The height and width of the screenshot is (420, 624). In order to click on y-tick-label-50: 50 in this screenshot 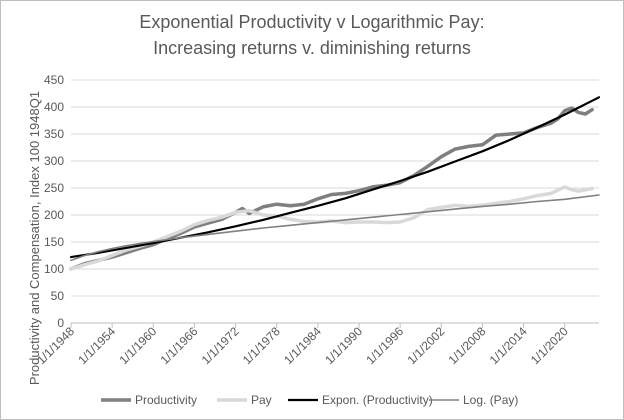, I will do `click(58, 296)`.